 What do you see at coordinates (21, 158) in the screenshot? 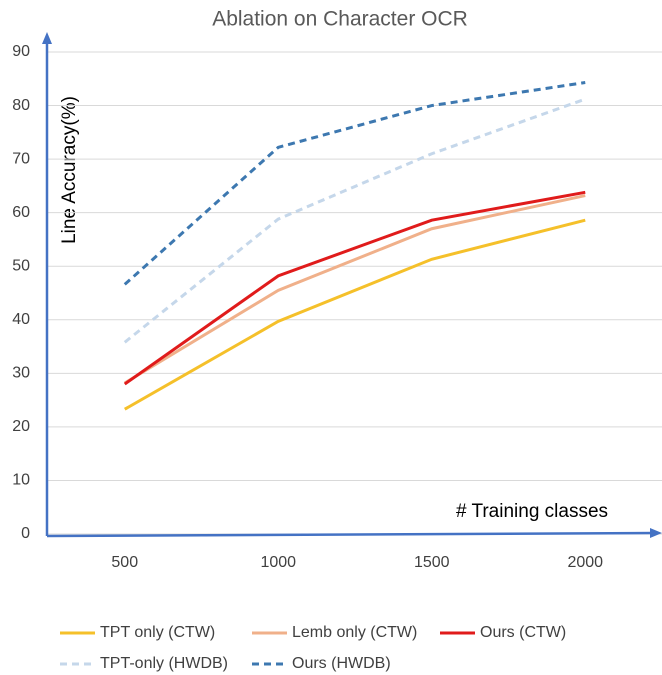
I see `y-tick-label: 70` at bounding box center [21, 158].